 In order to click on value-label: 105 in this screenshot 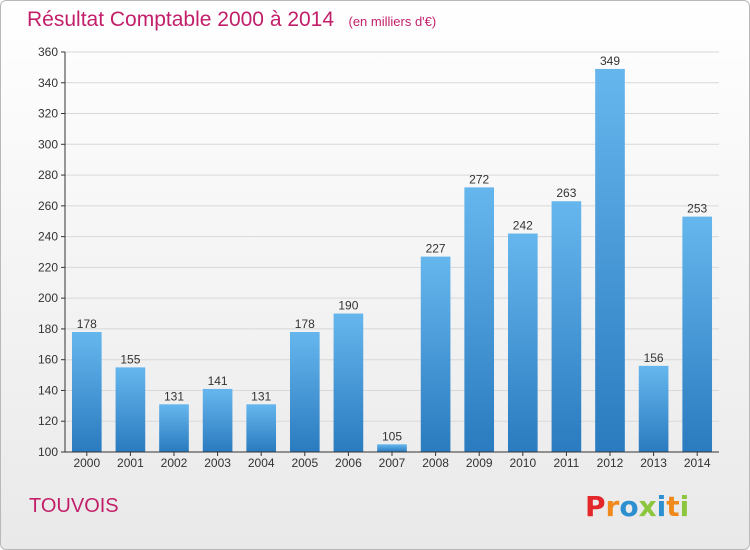, I will do `click(392, 436)`.